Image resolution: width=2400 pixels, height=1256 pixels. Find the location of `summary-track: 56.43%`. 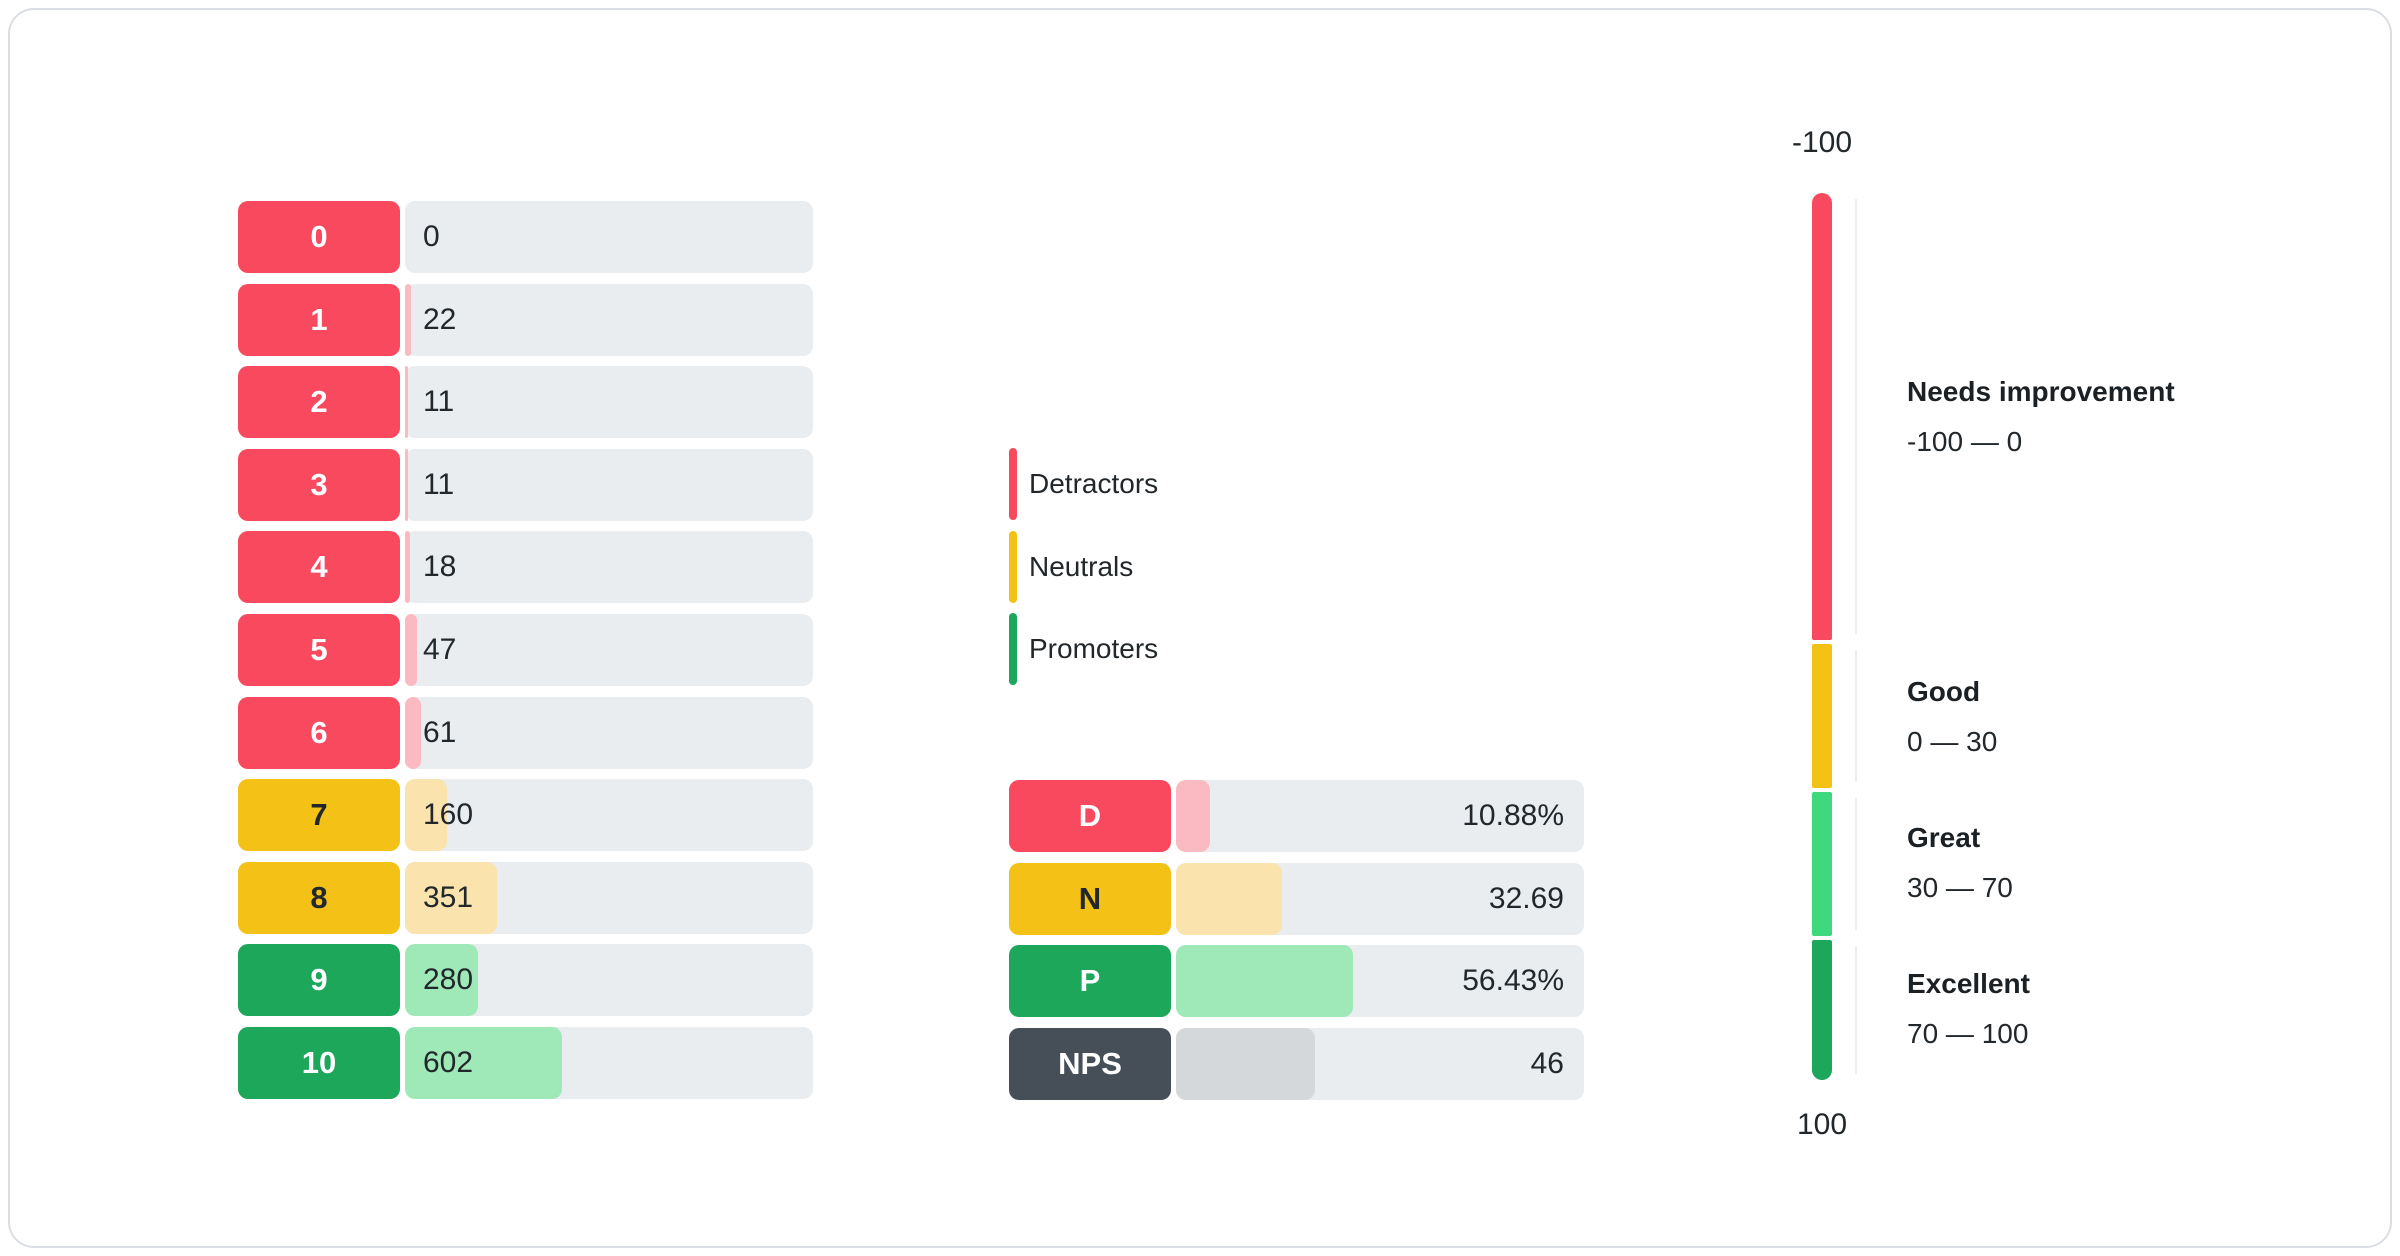

summary-track: 56.43% is located at coordinates (1380, 981).